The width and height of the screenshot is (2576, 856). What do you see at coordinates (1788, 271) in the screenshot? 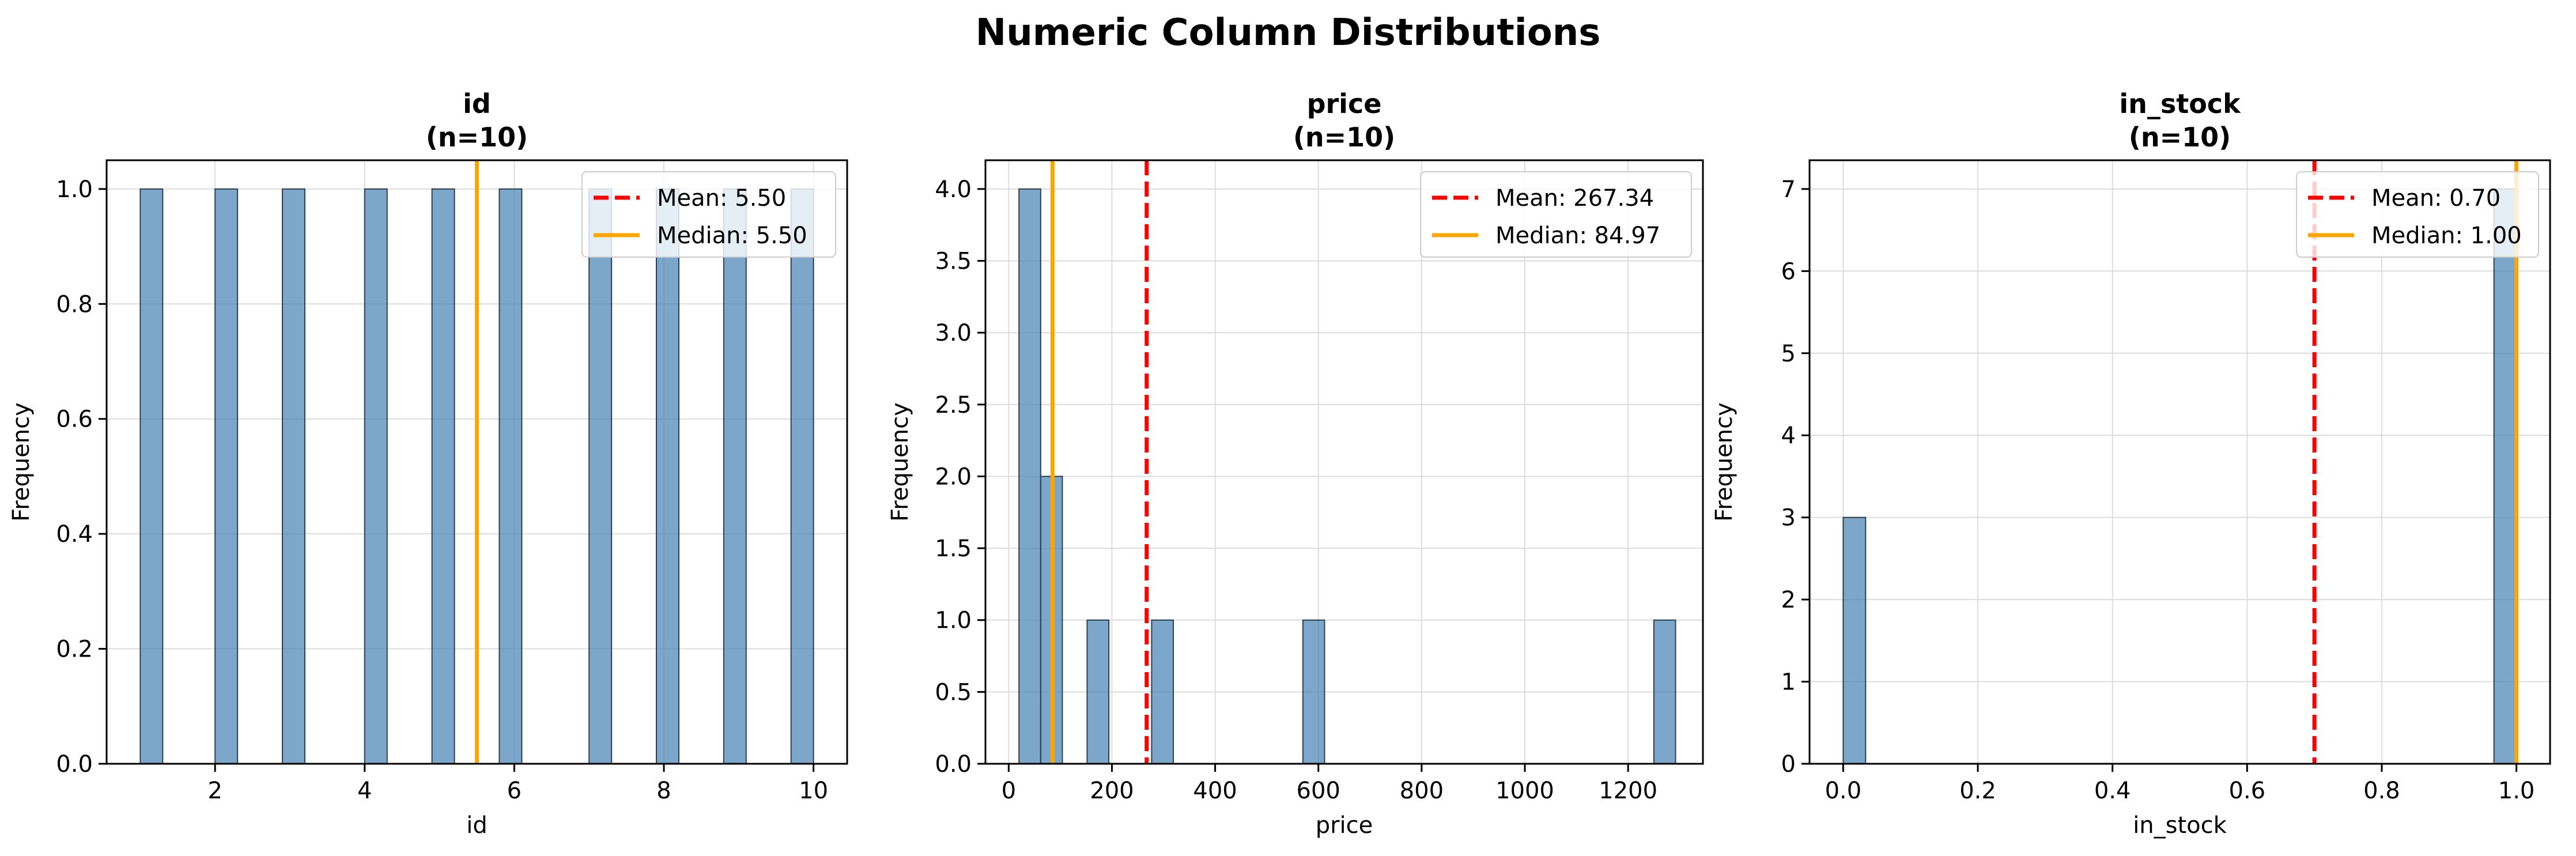
I see `y-tick-label: 6` at bounding box center [1788, 271].